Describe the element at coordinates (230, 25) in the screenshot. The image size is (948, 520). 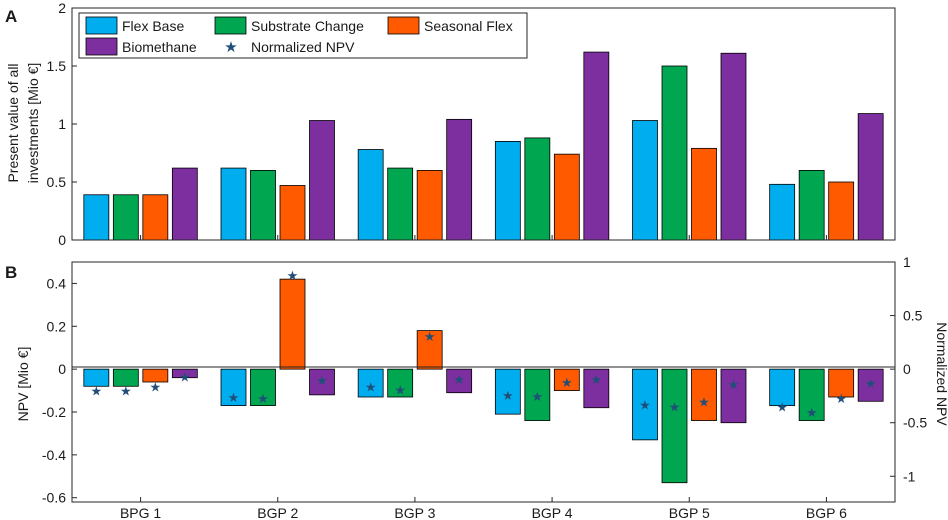
I see `legend-swatch-substrate-change` at that location.